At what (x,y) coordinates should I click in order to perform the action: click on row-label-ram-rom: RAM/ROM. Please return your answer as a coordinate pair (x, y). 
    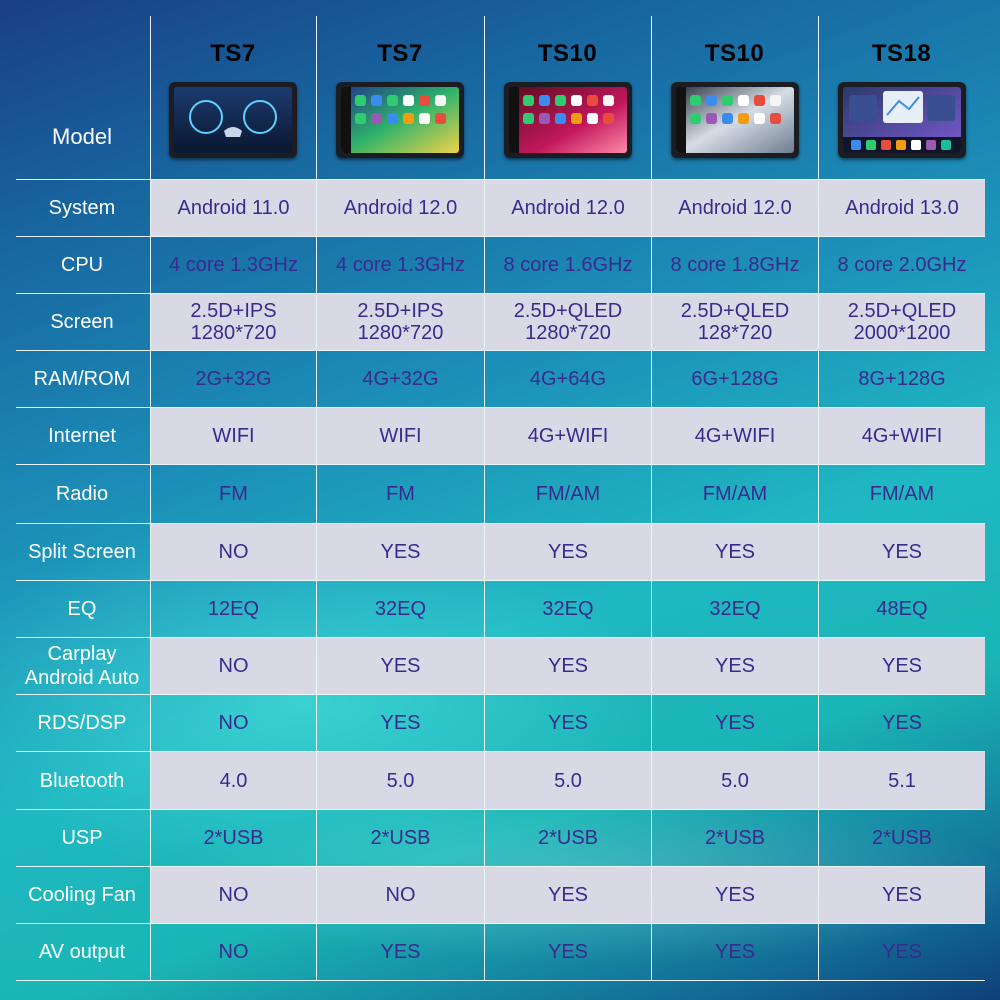
    Looking at the image, I should click on (82, 379).